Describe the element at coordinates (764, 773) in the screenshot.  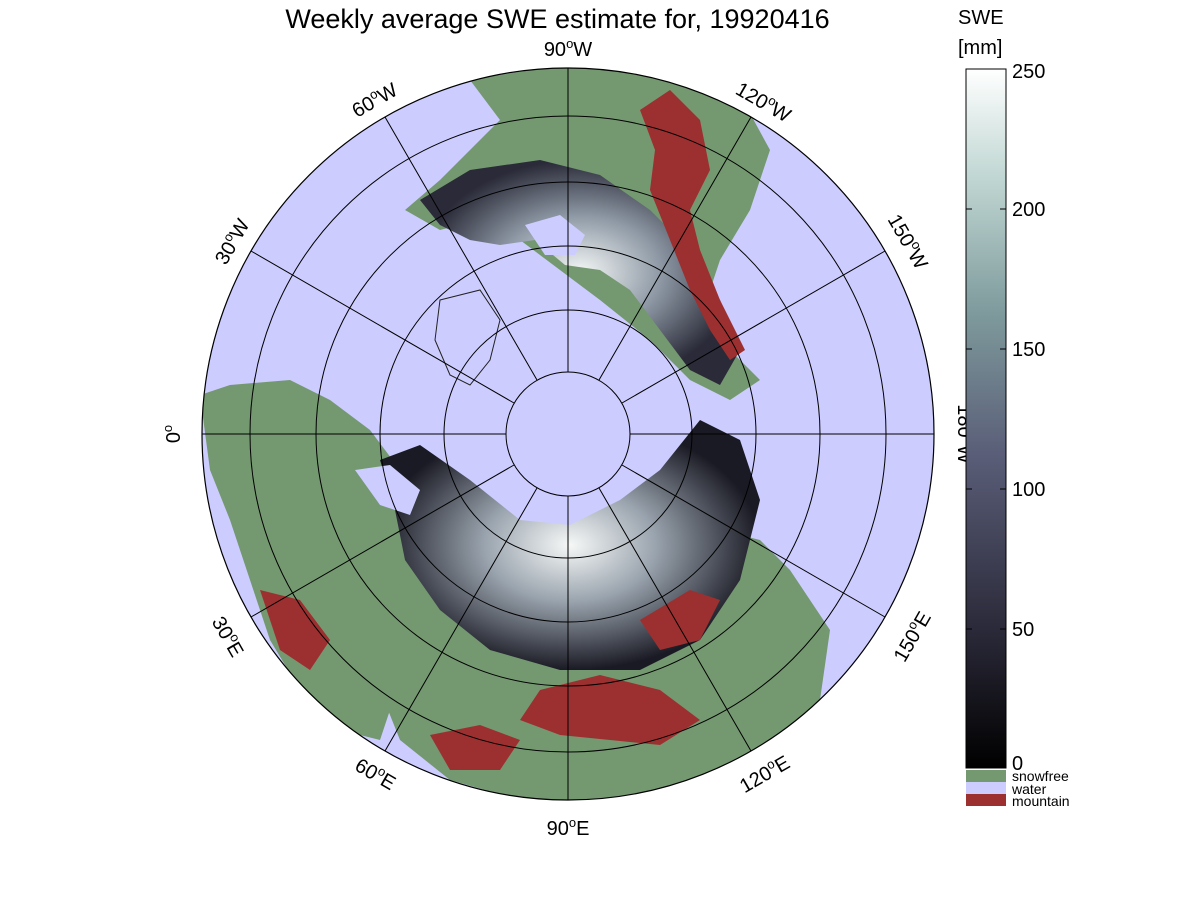
I see `lon-label-120e: 120oE` at that location.